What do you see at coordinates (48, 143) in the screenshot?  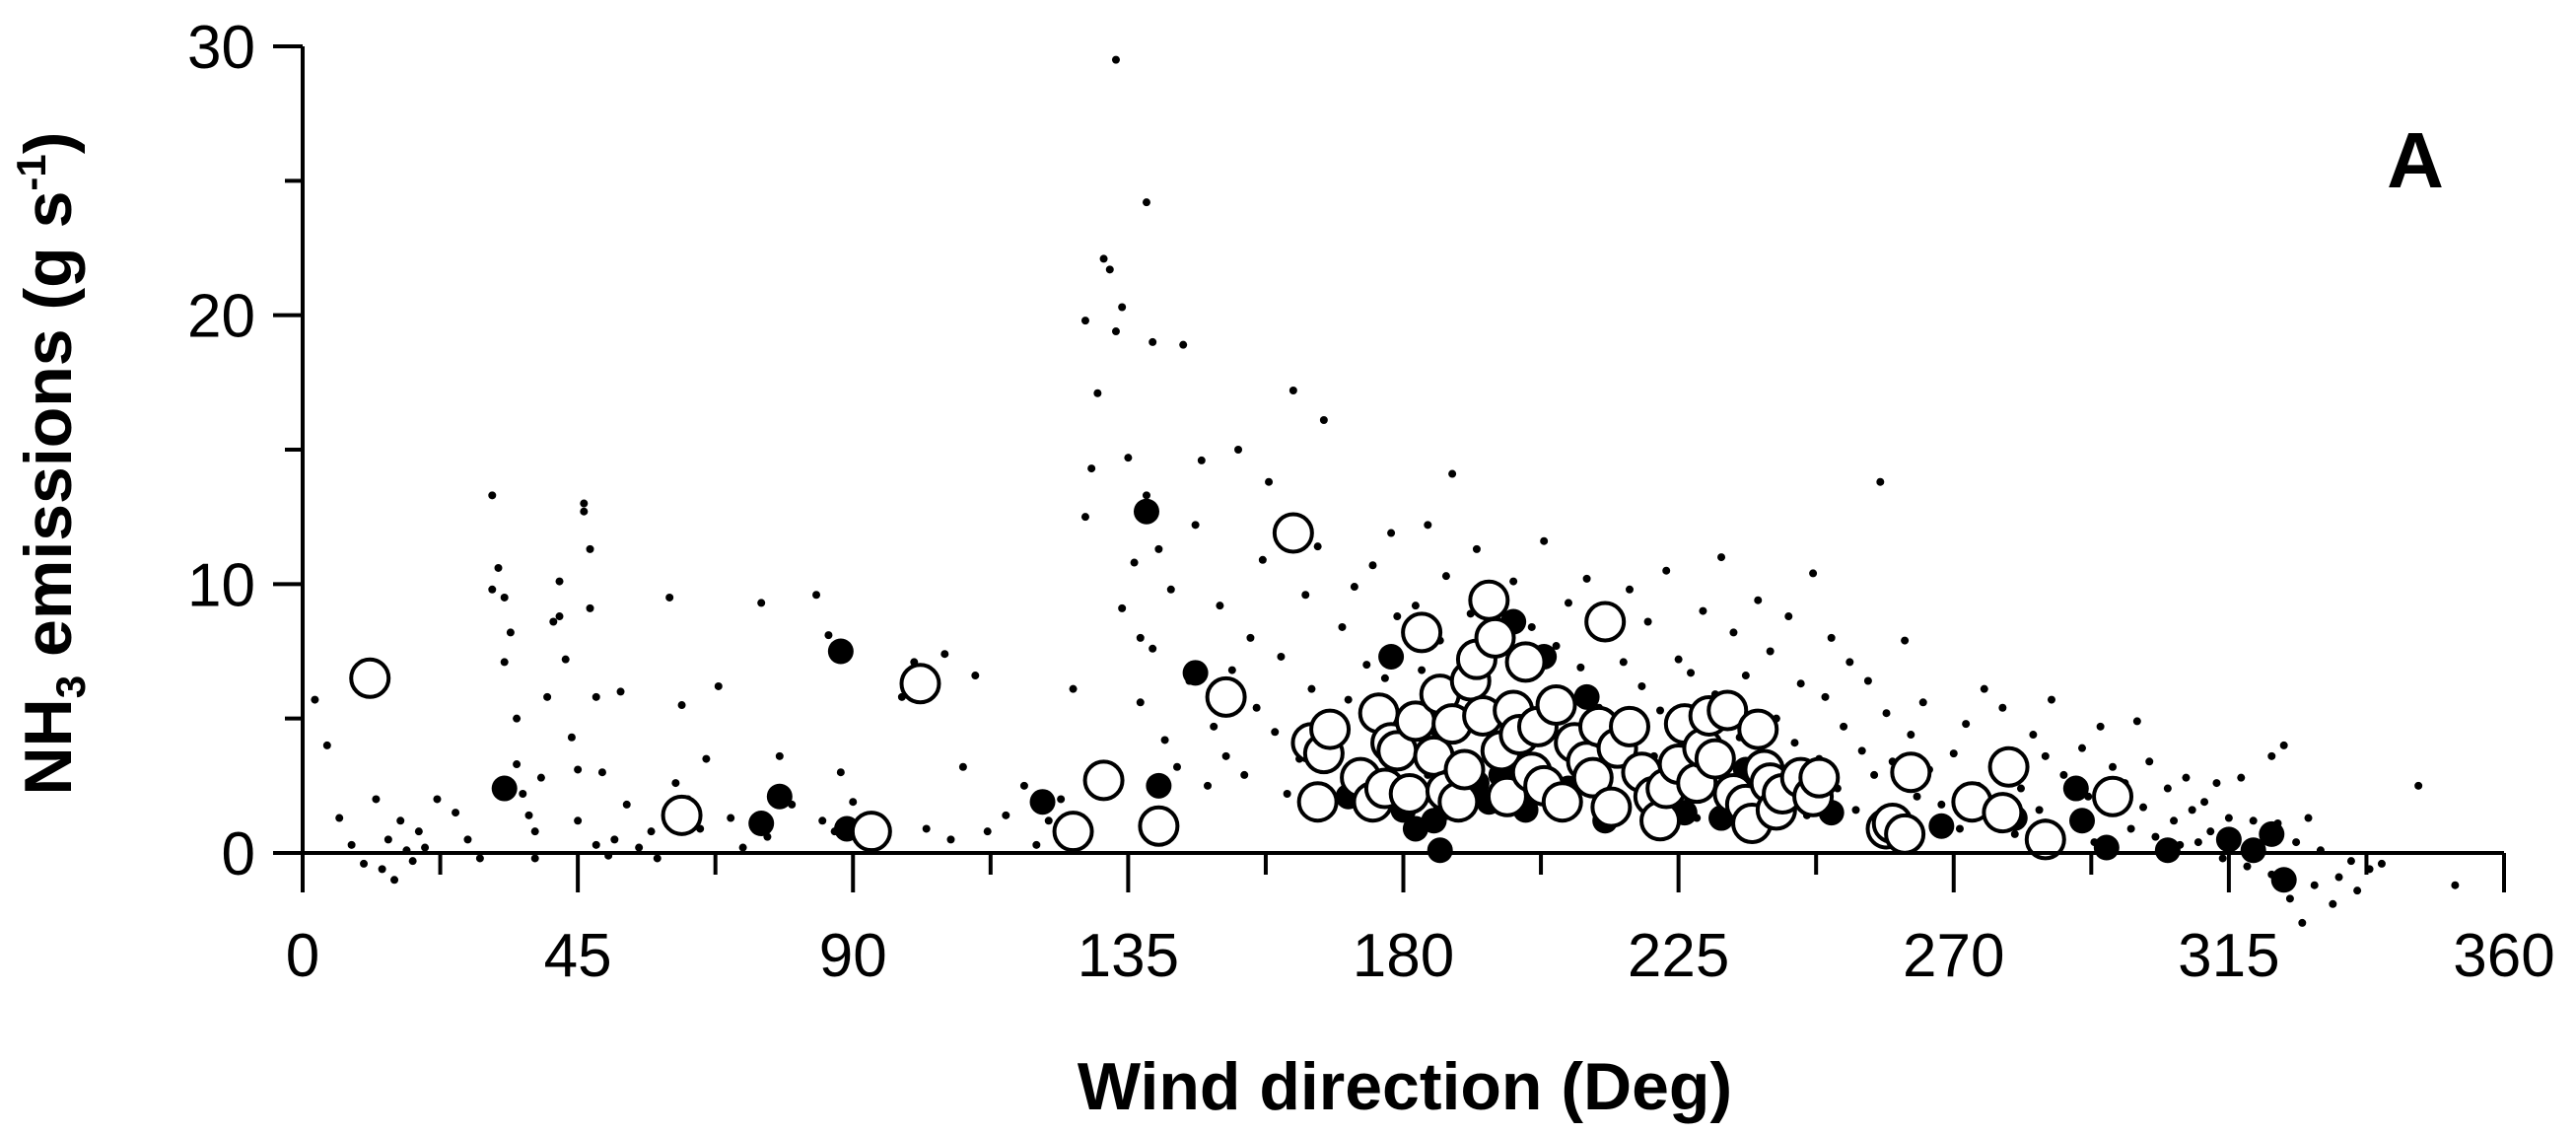 I see `y-axis-title-end: )` at bounding box center [48, 143].